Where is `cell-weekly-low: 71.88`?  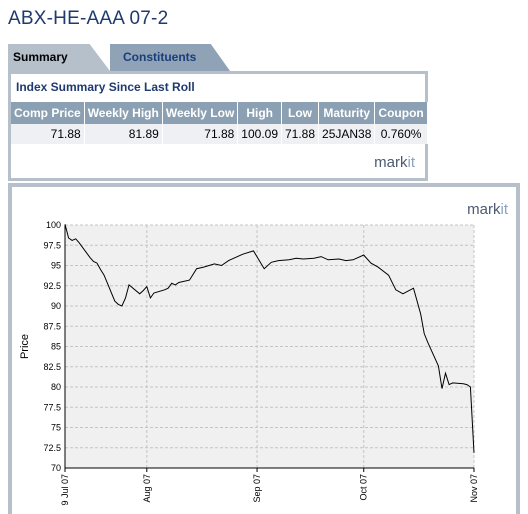
cell-weekly-low: 71.88 is located at coordinates (200, 134).